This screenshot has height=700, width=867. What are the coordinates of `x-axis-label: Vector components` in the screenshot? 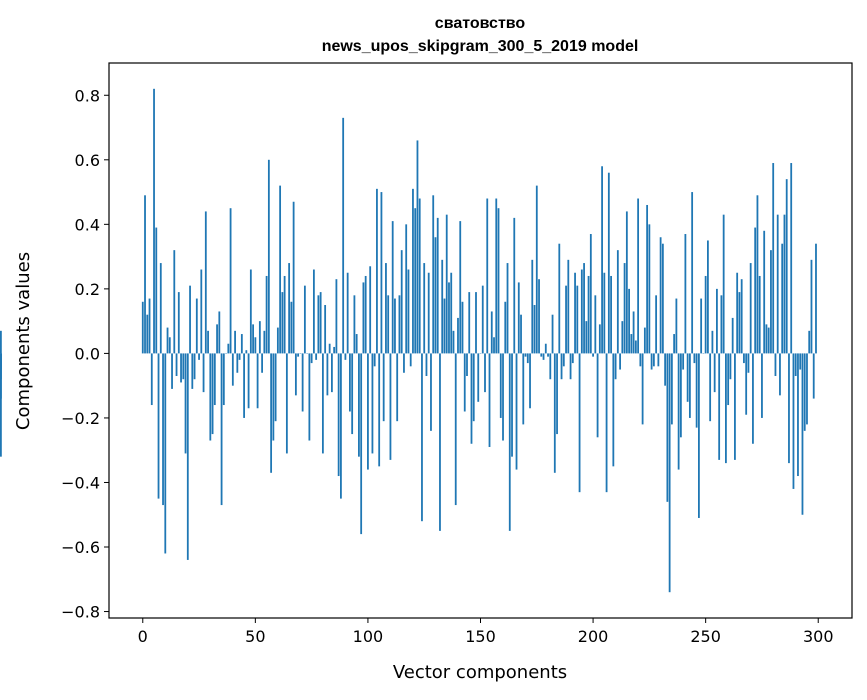 It's located at (480, 672).